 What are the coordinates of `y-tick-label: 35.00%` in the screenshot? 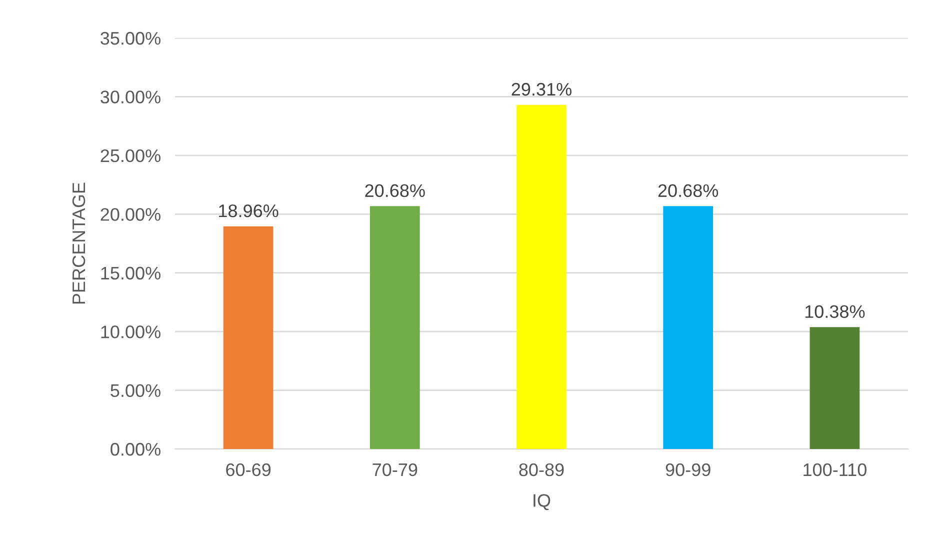 It's located at (130, 38).